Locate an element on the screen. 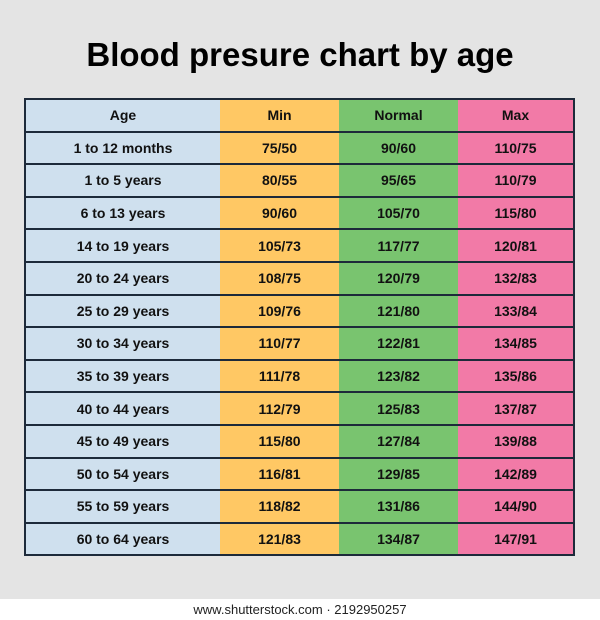  max-cell: 110/79 is located at coordinates (515, 180).